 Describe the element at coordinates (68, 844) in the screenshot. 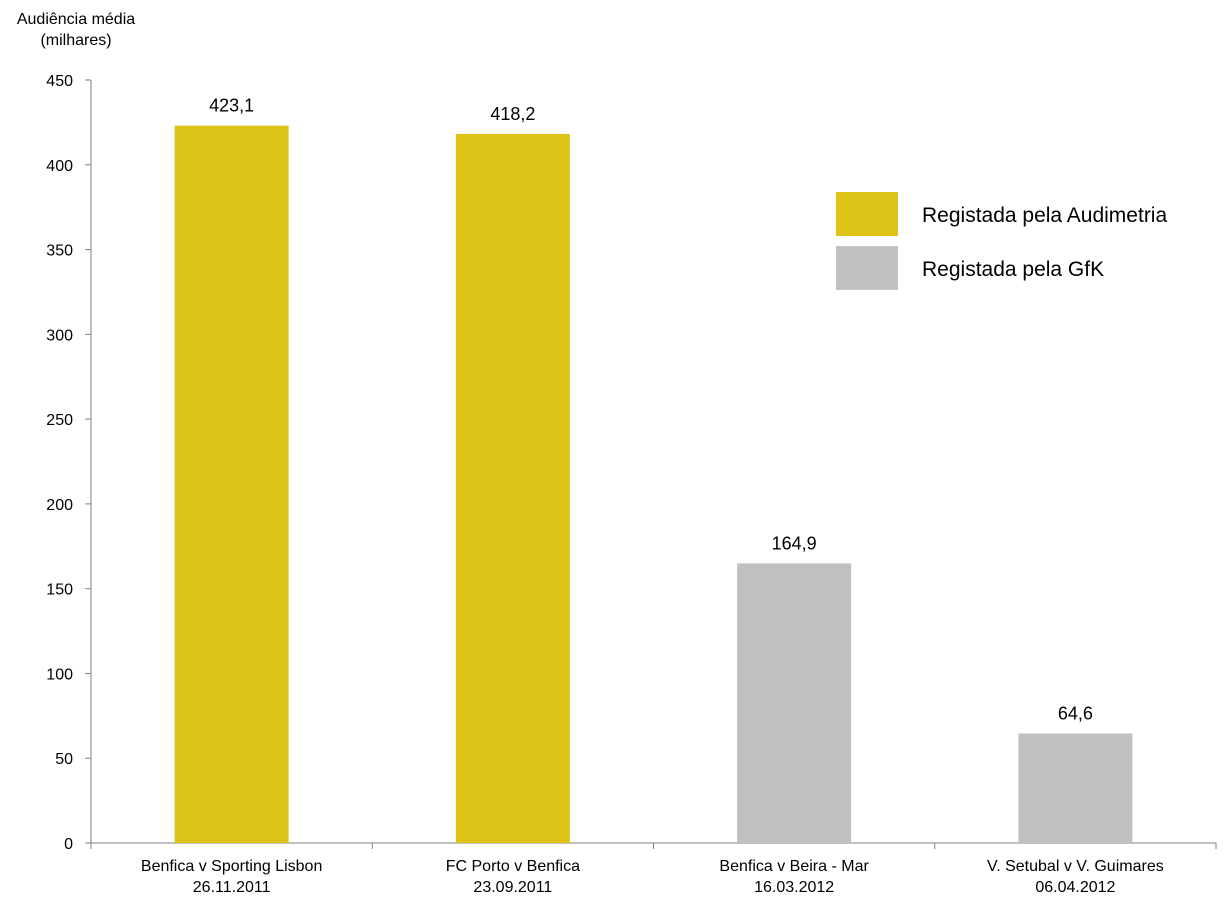

I see `y-tick-label: 0` at that location.